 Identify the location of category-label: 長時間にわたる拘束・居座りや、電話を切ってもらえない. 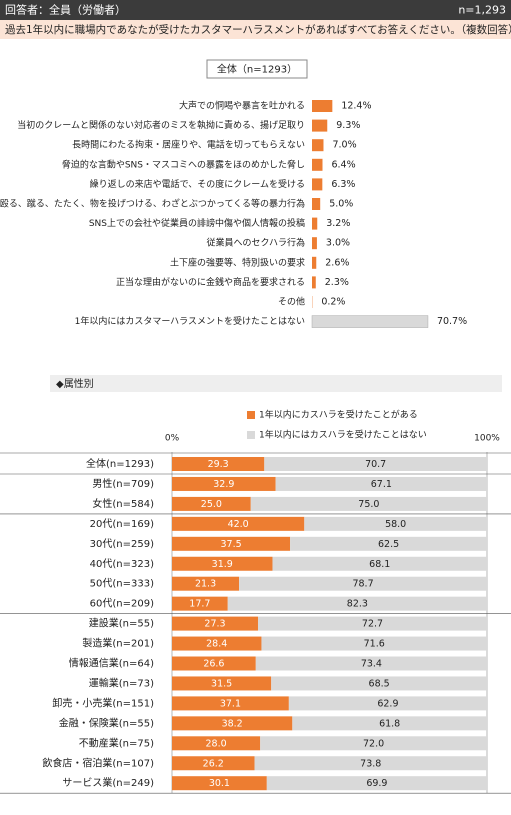
(188, 145).